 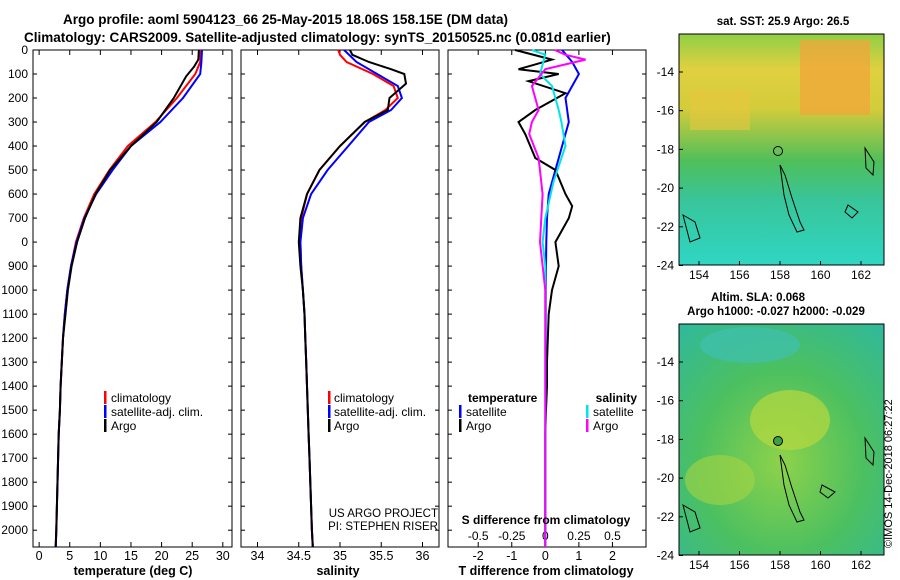 What do you see at coordinates (133, 571) in the screenshot?
I see `temperature-x-label: temperature (deg C)` at bounding box center [133, 571].